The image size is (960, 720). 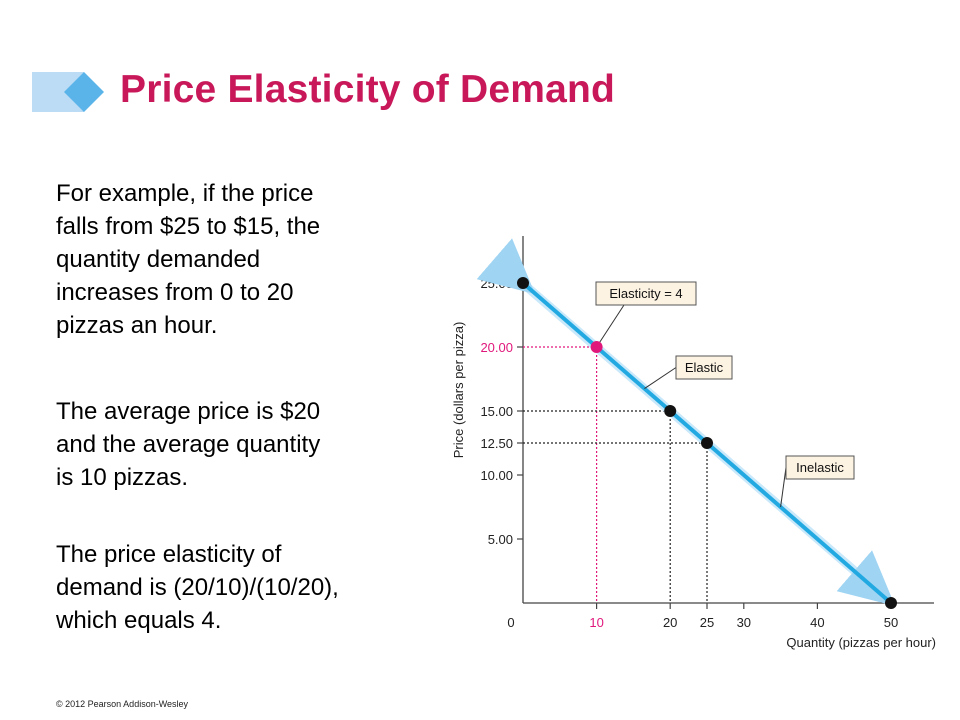 What do you see at coordinates (817, 622) in the screenshot?
I see `x-tick-label: 40` at bounding box center [817, 622].